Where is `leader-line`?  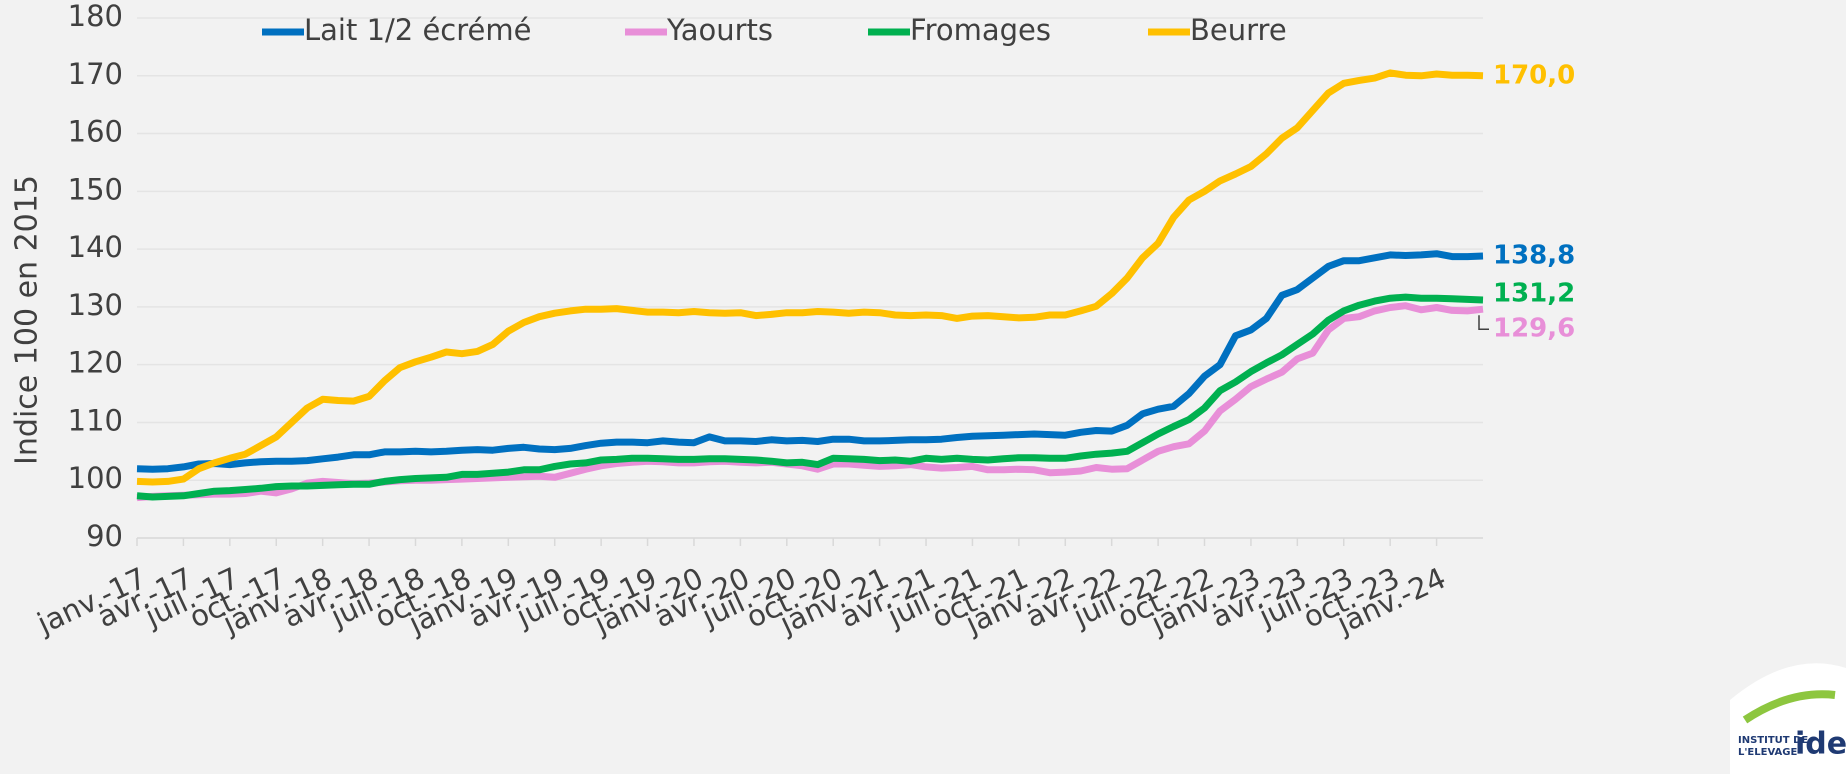
leader-line is located at coordinates (1483, 322).